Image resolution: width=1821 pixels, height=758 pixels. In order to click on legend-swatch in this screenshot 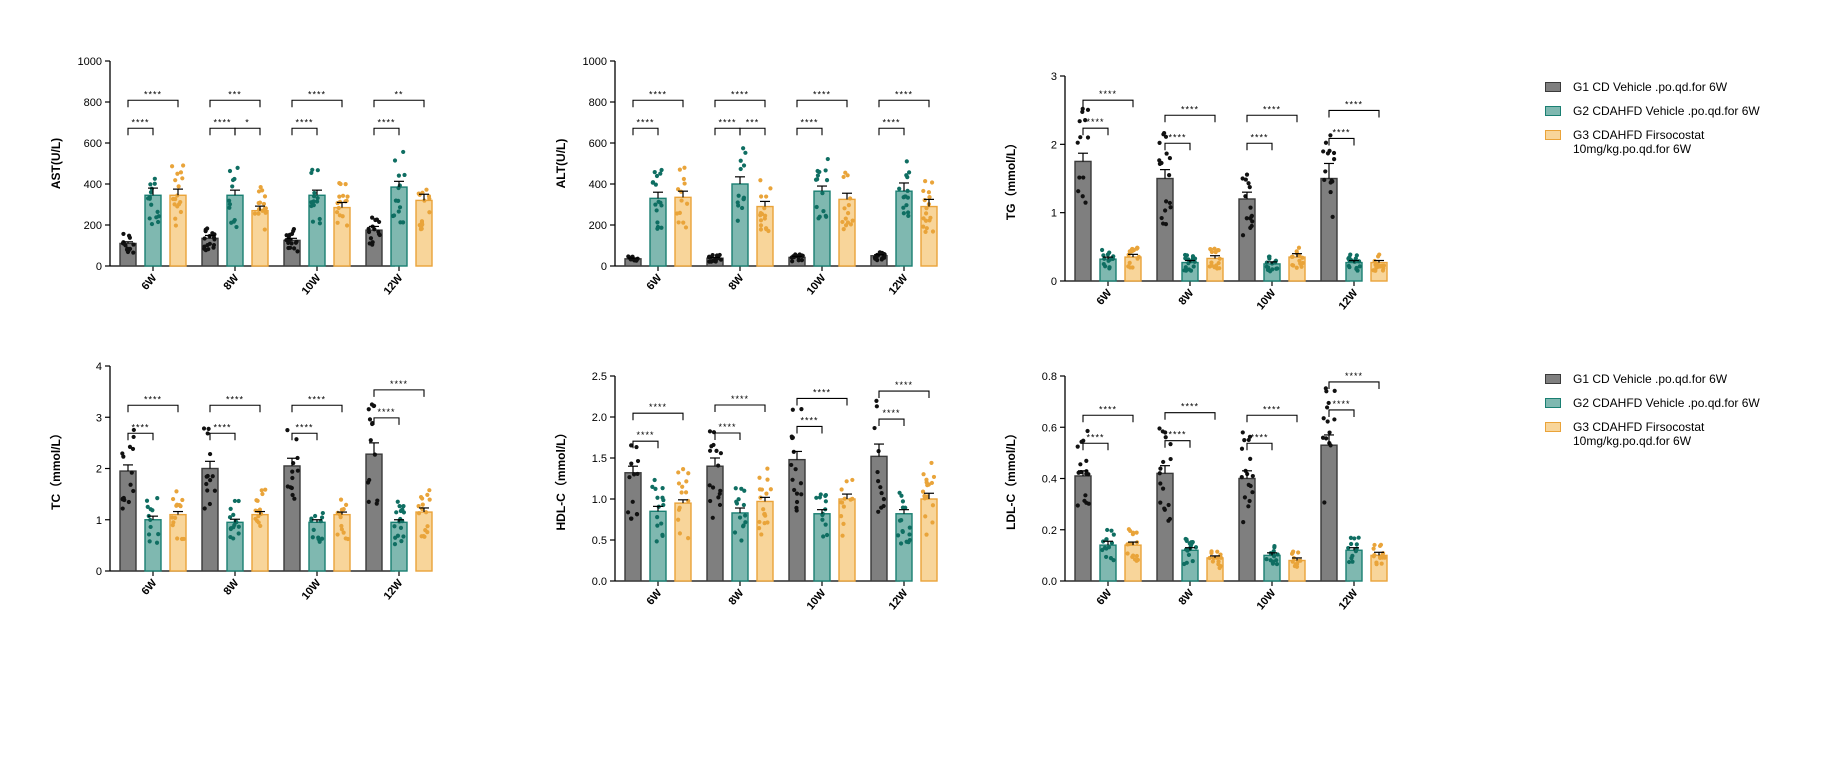, I will do `click(1553, 87)`.